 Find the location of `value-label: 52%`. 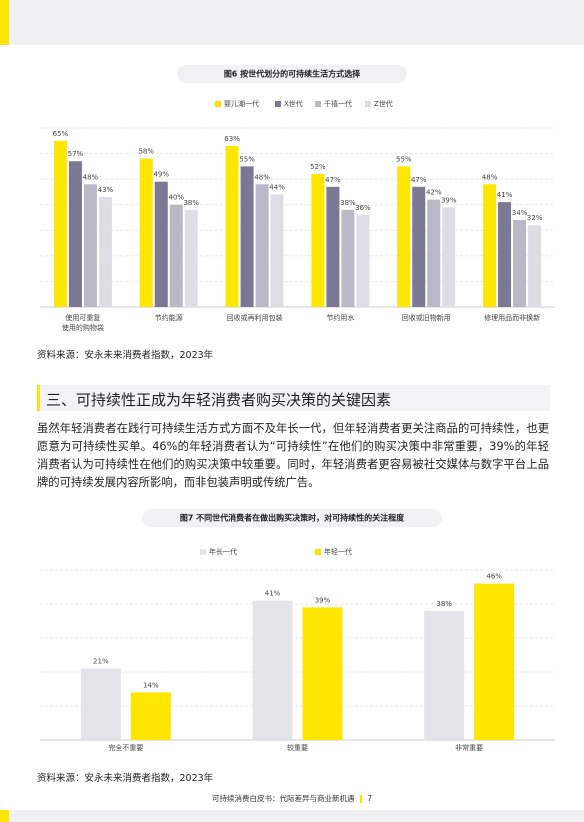

value-label: 52% is located at coordinates (318, 167).